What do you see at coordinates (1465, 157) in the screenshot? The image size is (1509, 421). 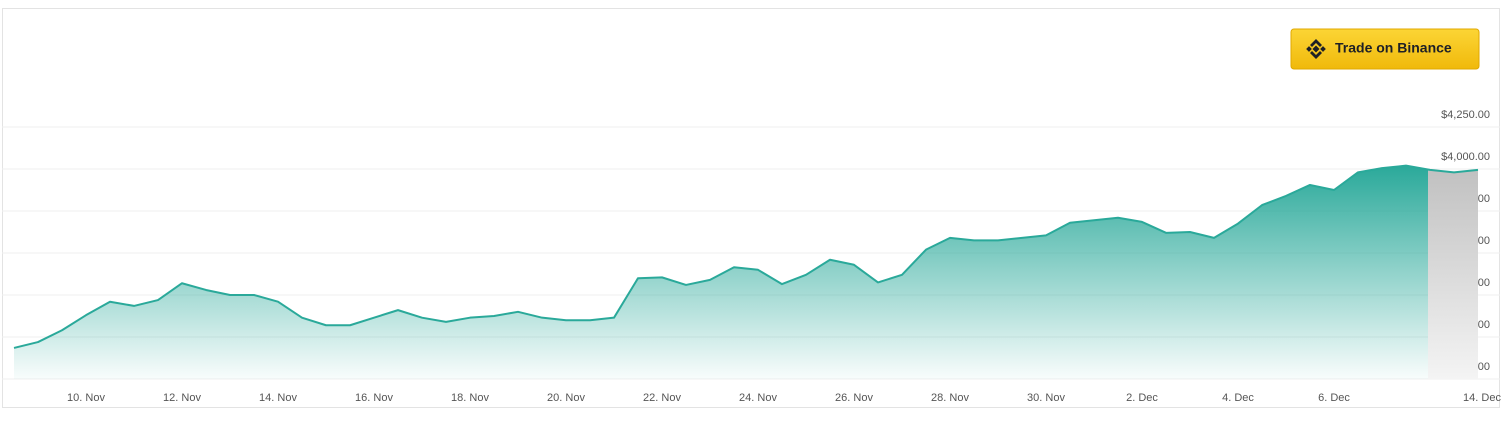 I see `y-tick-label: $4,000.00` at bounding box center [1465, 157].